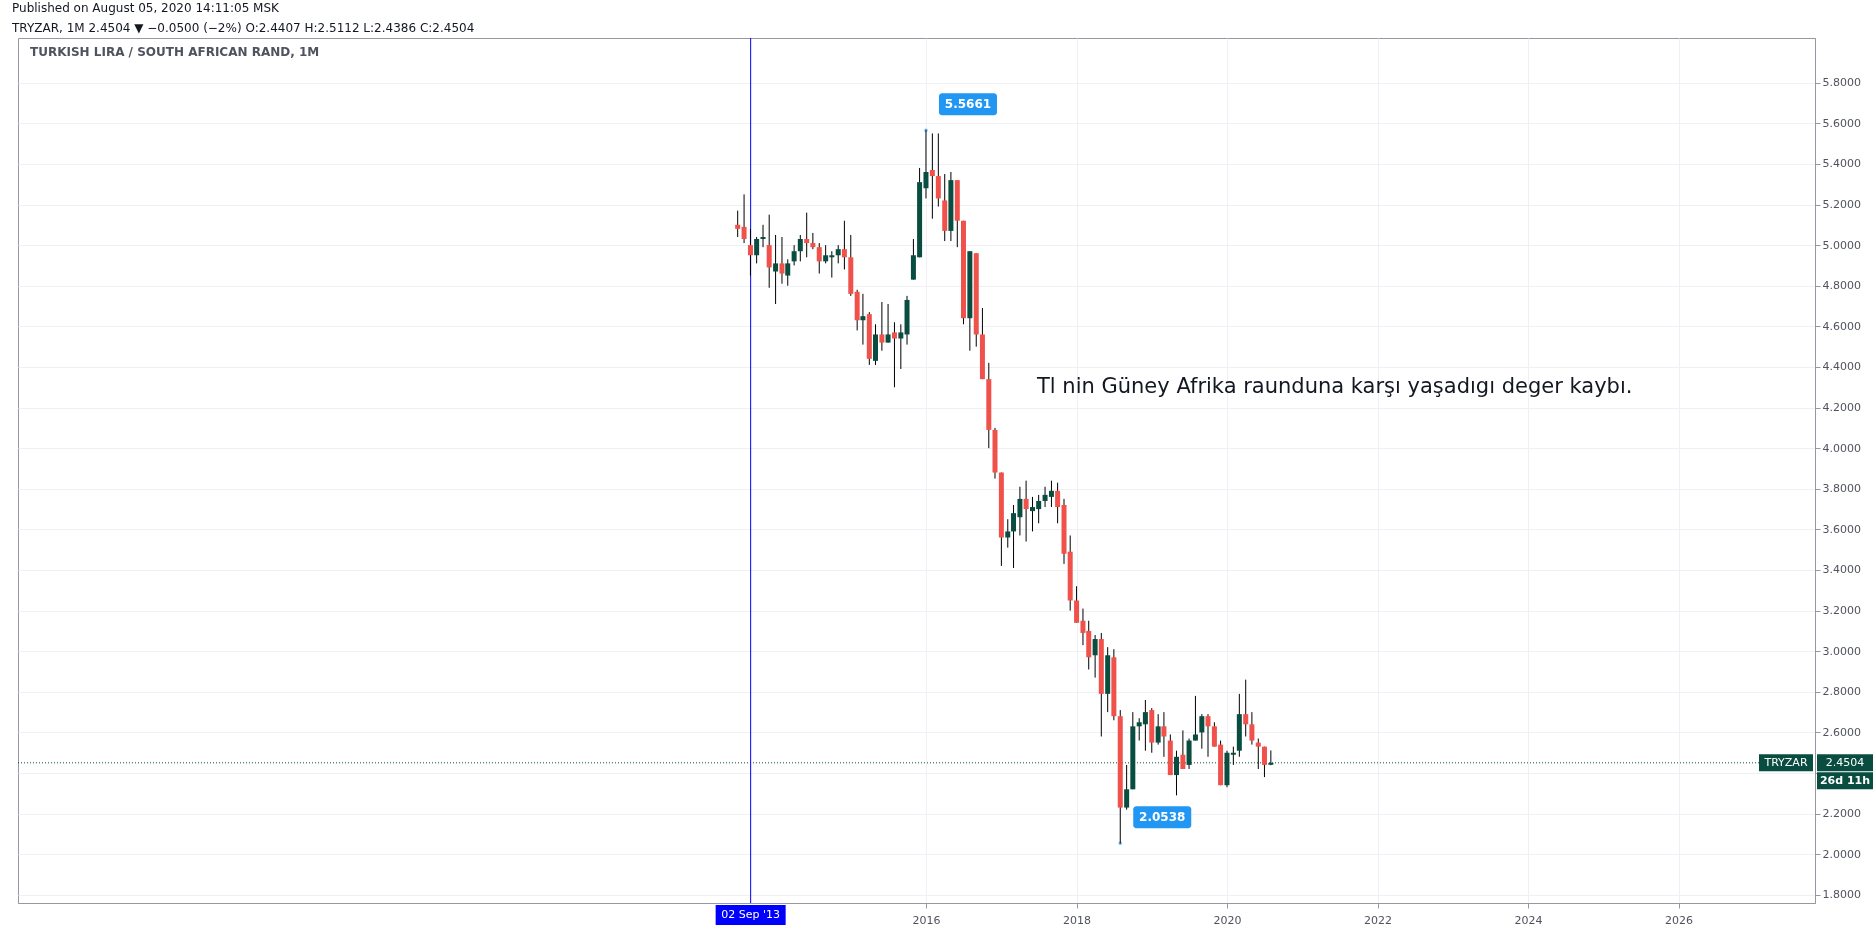  Describe the element at coordinates (1227, 920) in the screenshot. I see `x-tick-label: 2020` at that location.